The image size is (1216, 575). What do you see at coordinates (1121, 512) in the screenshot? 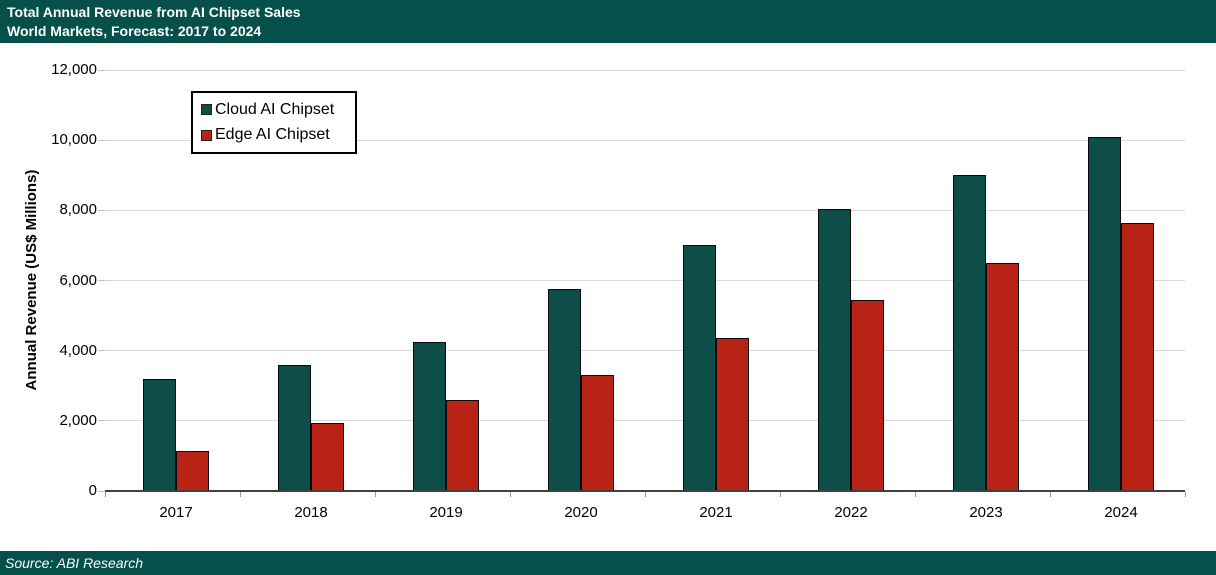
I see `x-tick-label: 2024` at bounding box center [1121, 512].